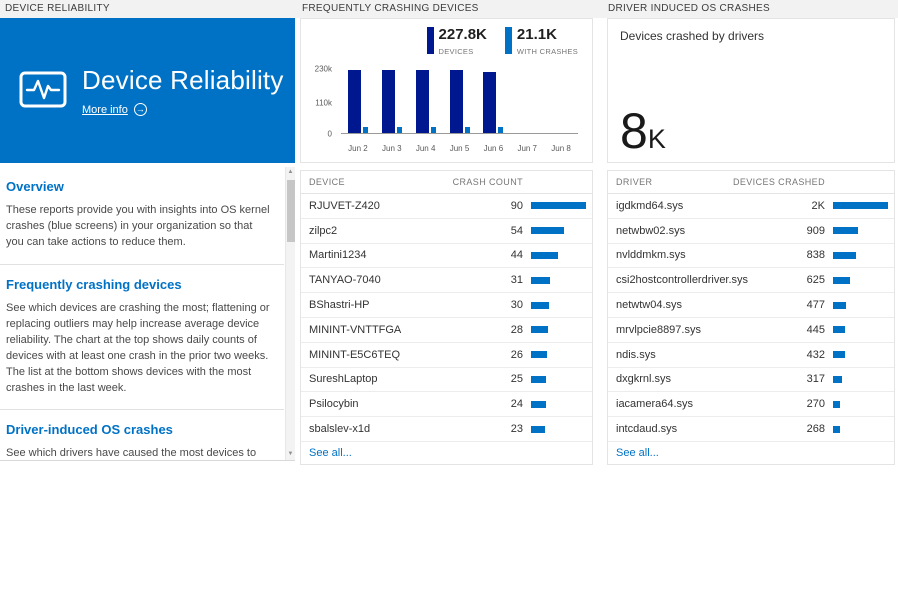 The image size is (898, 600). What do you see at coordinates (446, 206) in the screenshot?
I see `table-row: RJUVET-Z420 90` at bounding box center [446, 206].